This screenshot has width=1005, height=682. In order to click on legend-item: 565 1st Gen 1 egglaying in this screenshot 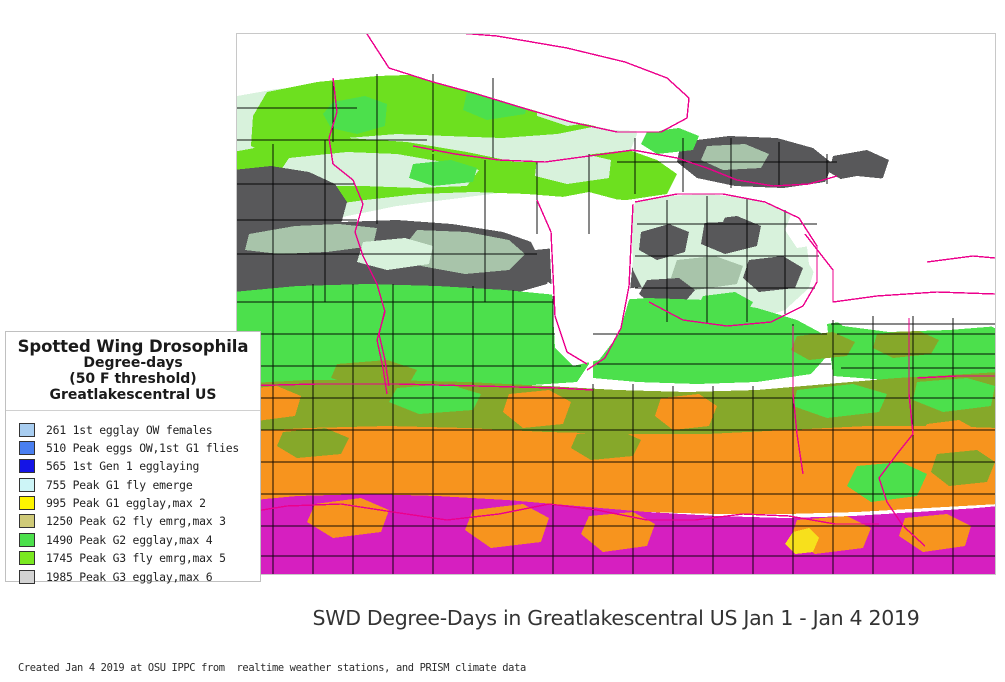, I will do `click(139, 466)`.